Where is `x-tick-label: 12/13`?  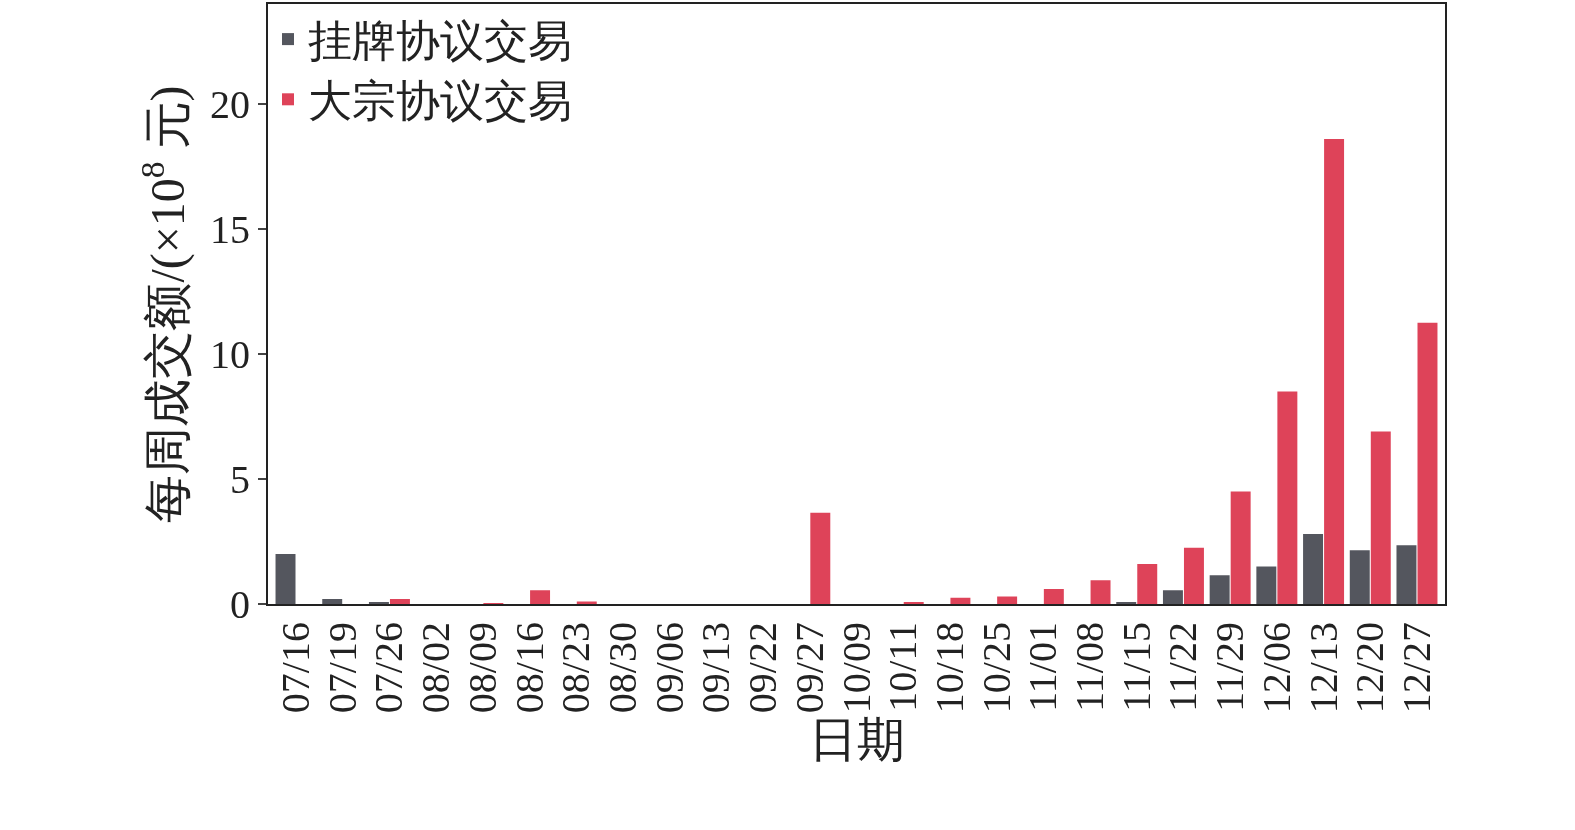
x-tick-label: 12/13 is located at coordinates (1323, 668).